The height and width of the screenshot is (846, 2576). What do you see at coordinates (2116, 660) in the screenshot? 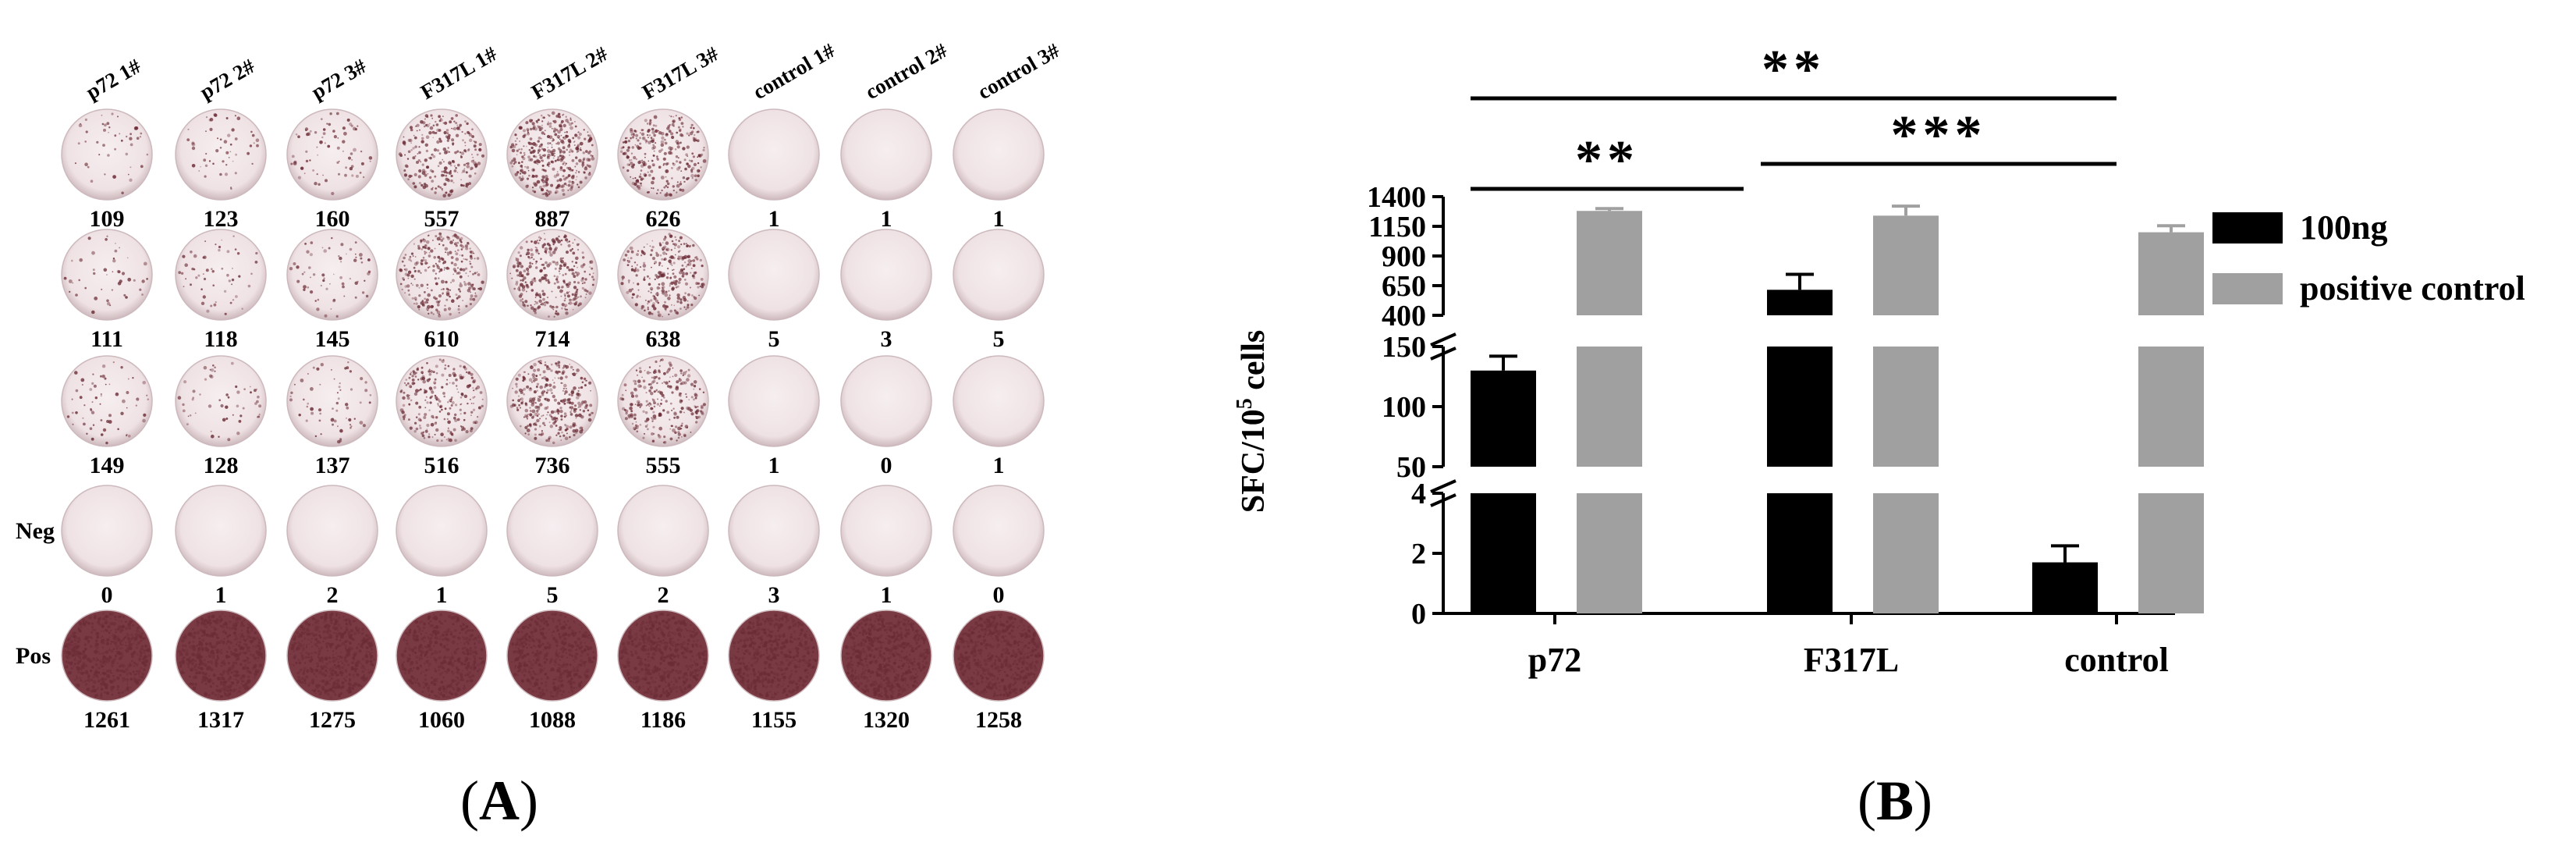
I see `x-category-label: control` at bounding box center [2116, 660].